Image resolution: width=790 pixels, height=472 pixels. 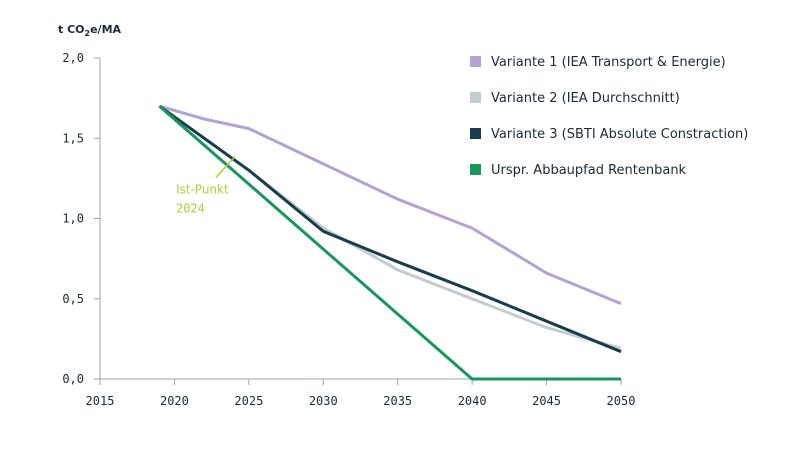 I want to click on annotation-label: Ist-Punkt, so click(x=202, y=190).